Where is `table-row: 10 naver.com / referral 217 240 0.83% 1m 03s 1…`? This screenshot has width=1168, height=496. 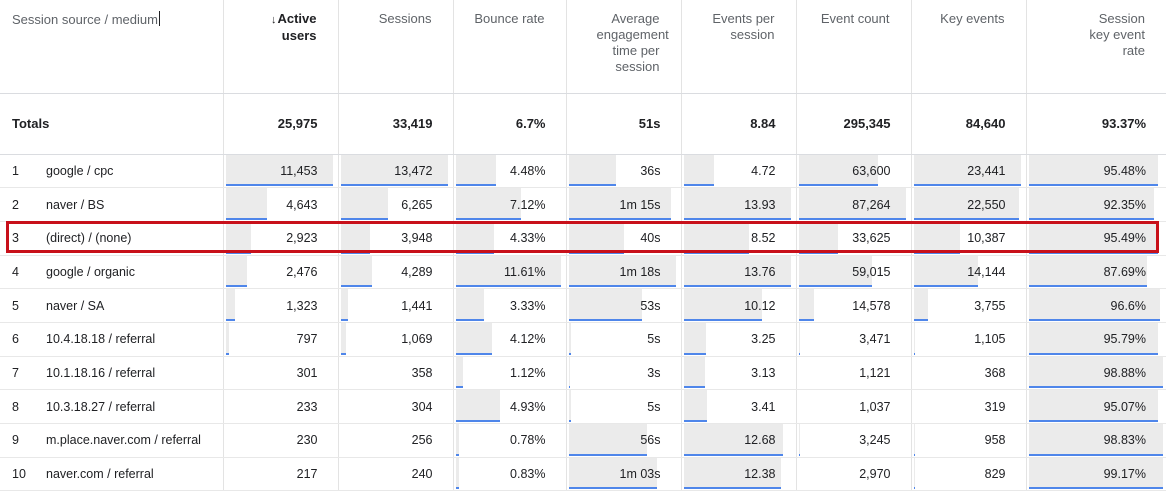
table-row: 10 naver.com / referral 217 240 0.83% 1m 03s 1… is located at coordinates (583, 474).